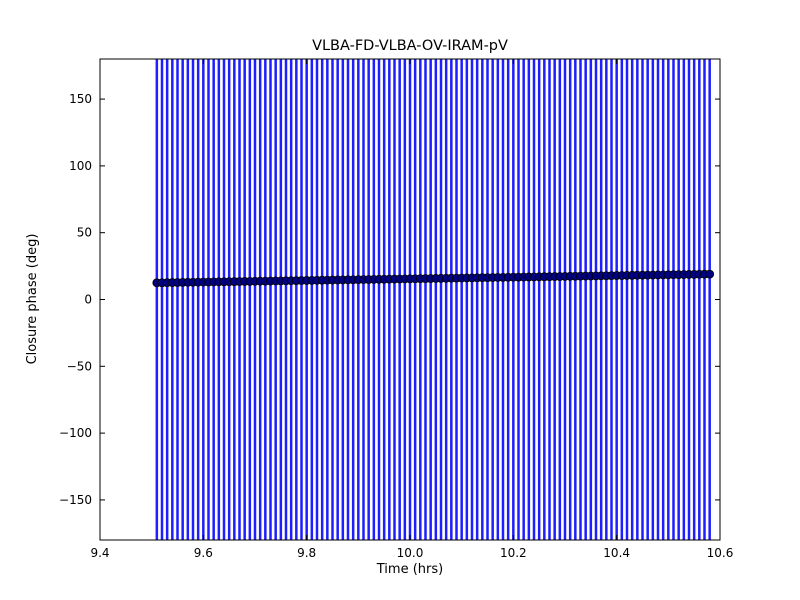  What do you see at coordinates (84, 233) in the screenshot?
I see `y-tick-label: 50` at bounding box center [84, 233].